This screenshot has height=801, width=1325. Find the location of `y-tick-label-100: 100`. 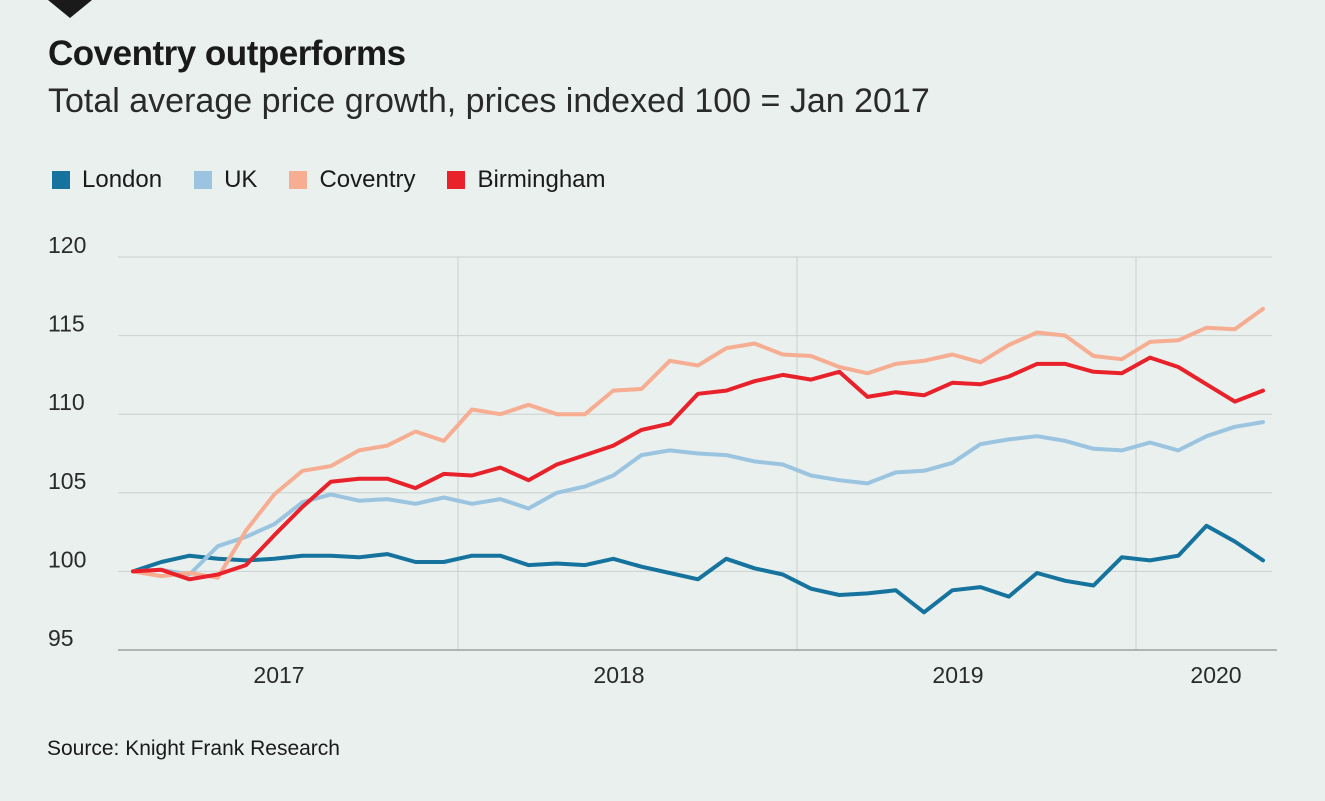

y-tick-label-100: 100 is located at coordinates (67, 559).